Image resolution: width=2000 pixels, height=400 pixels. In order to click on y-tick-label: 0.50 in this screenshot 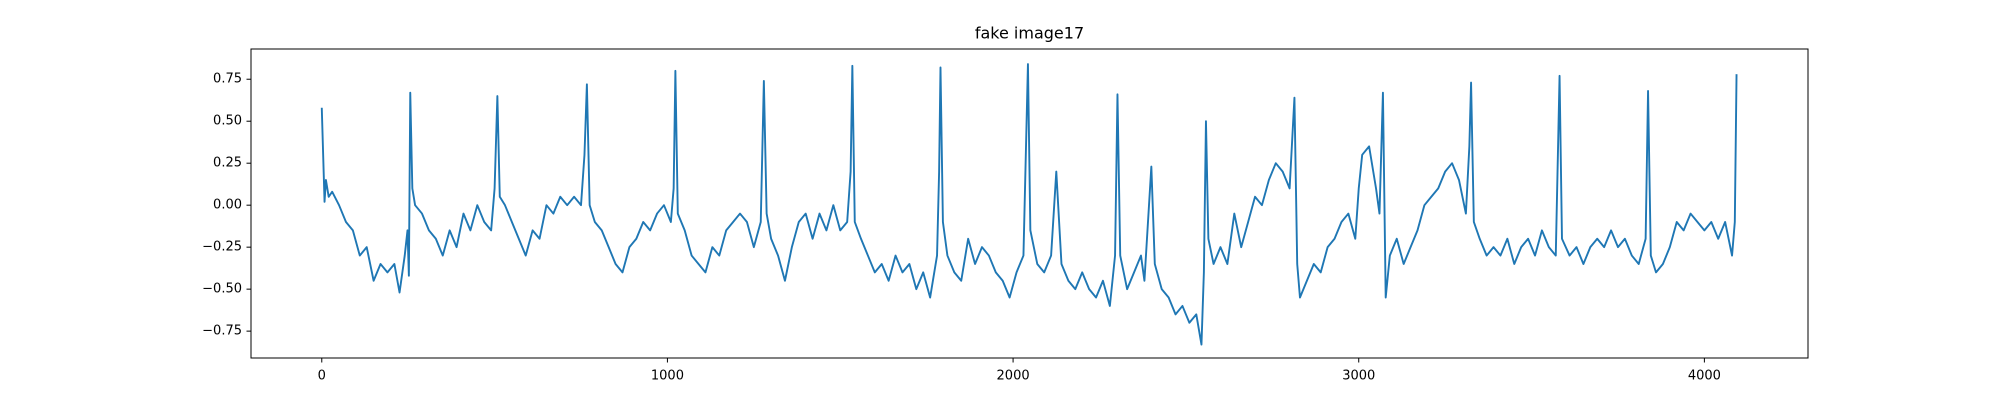, I will do `click(227, 121)`.